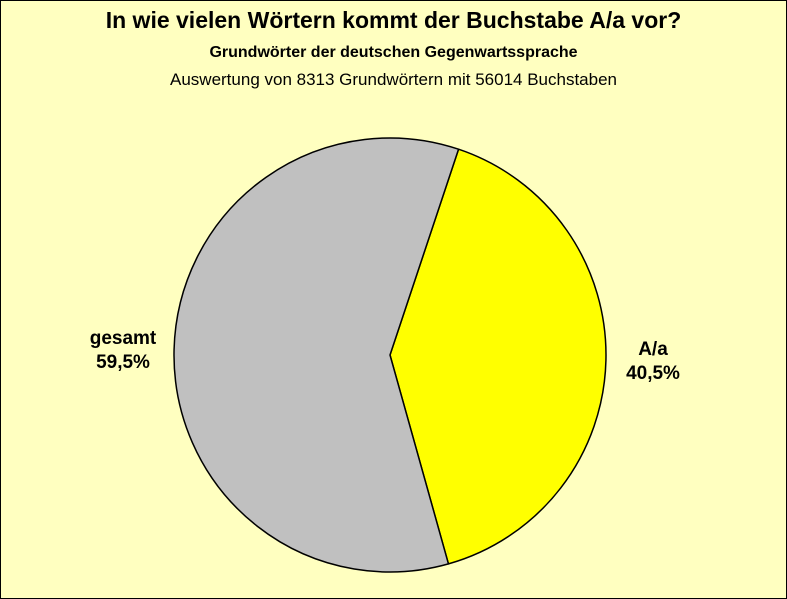 The height and width of the screenshot is (599, 787). Describe the element at coordinates (653, 362) in the screenshot. I see `slice-label-a: A/a 40,5%` at that location.